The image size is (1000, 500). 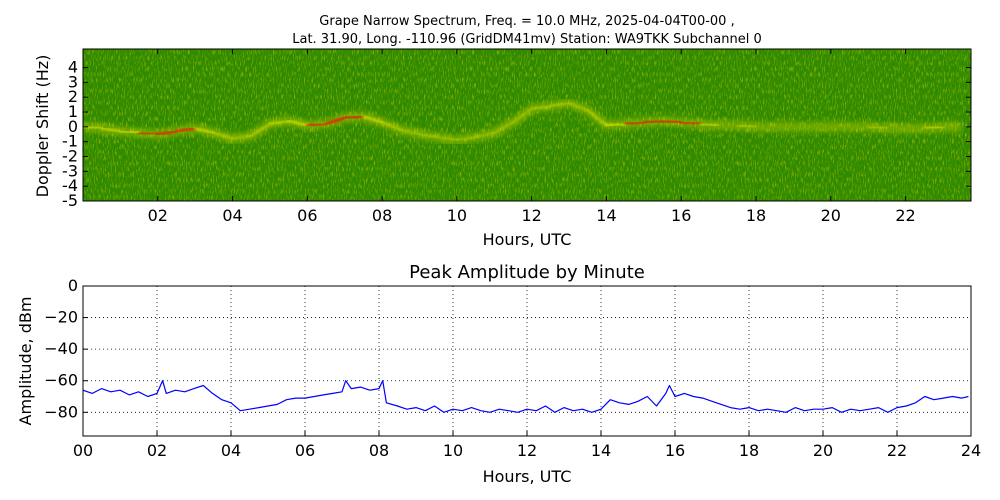 What do you see at coordinates (70, 156) in the screenshot?
I see `y-tick-label: -2` at bounding box center [70, 156].